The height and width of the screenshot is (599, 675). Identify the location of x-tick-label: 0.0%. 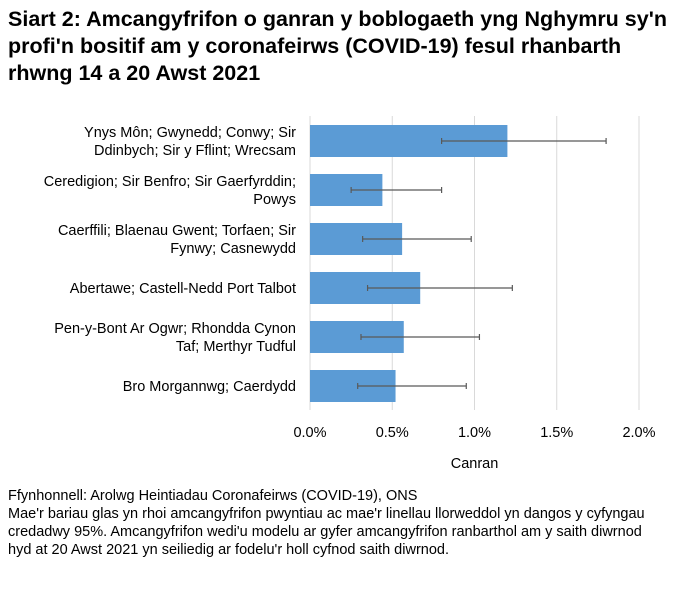
(309, 433).